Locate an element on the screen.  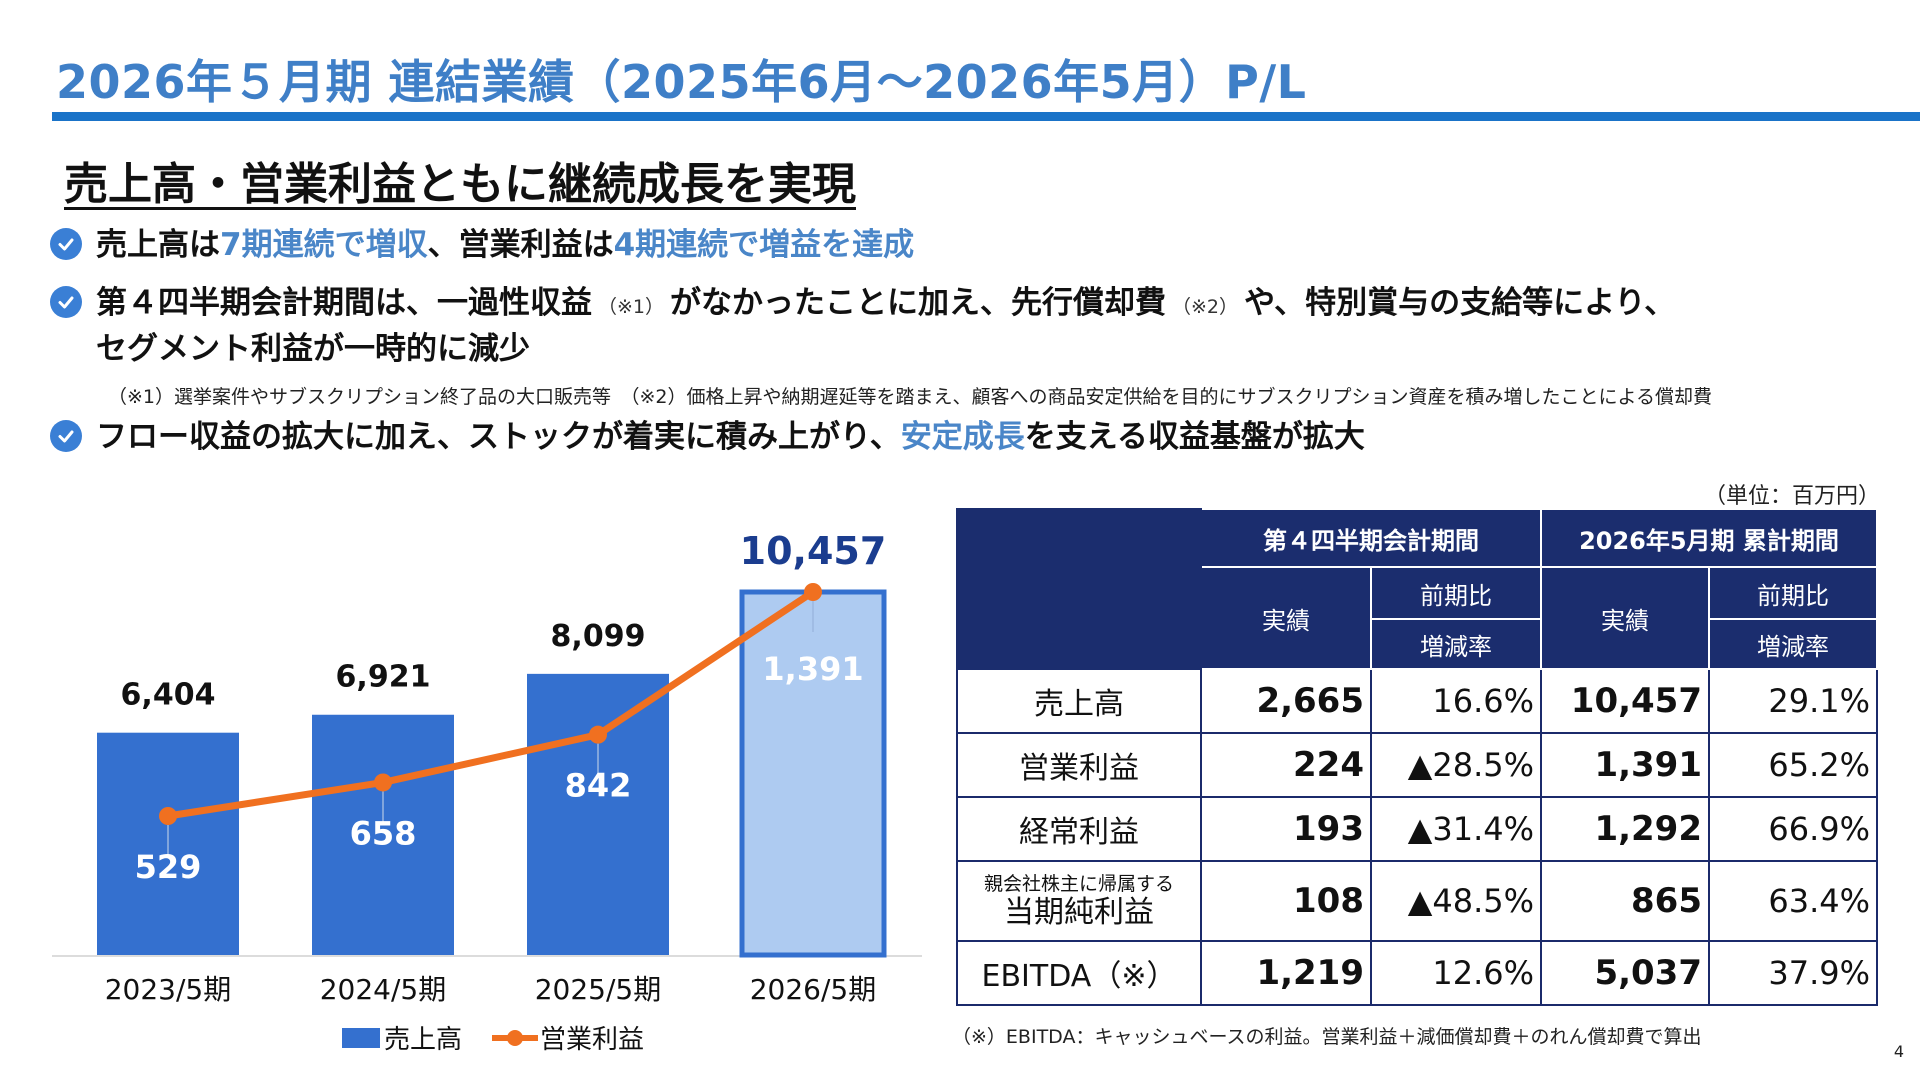
q4-value: 193 is located at coordinates (1286, 829).